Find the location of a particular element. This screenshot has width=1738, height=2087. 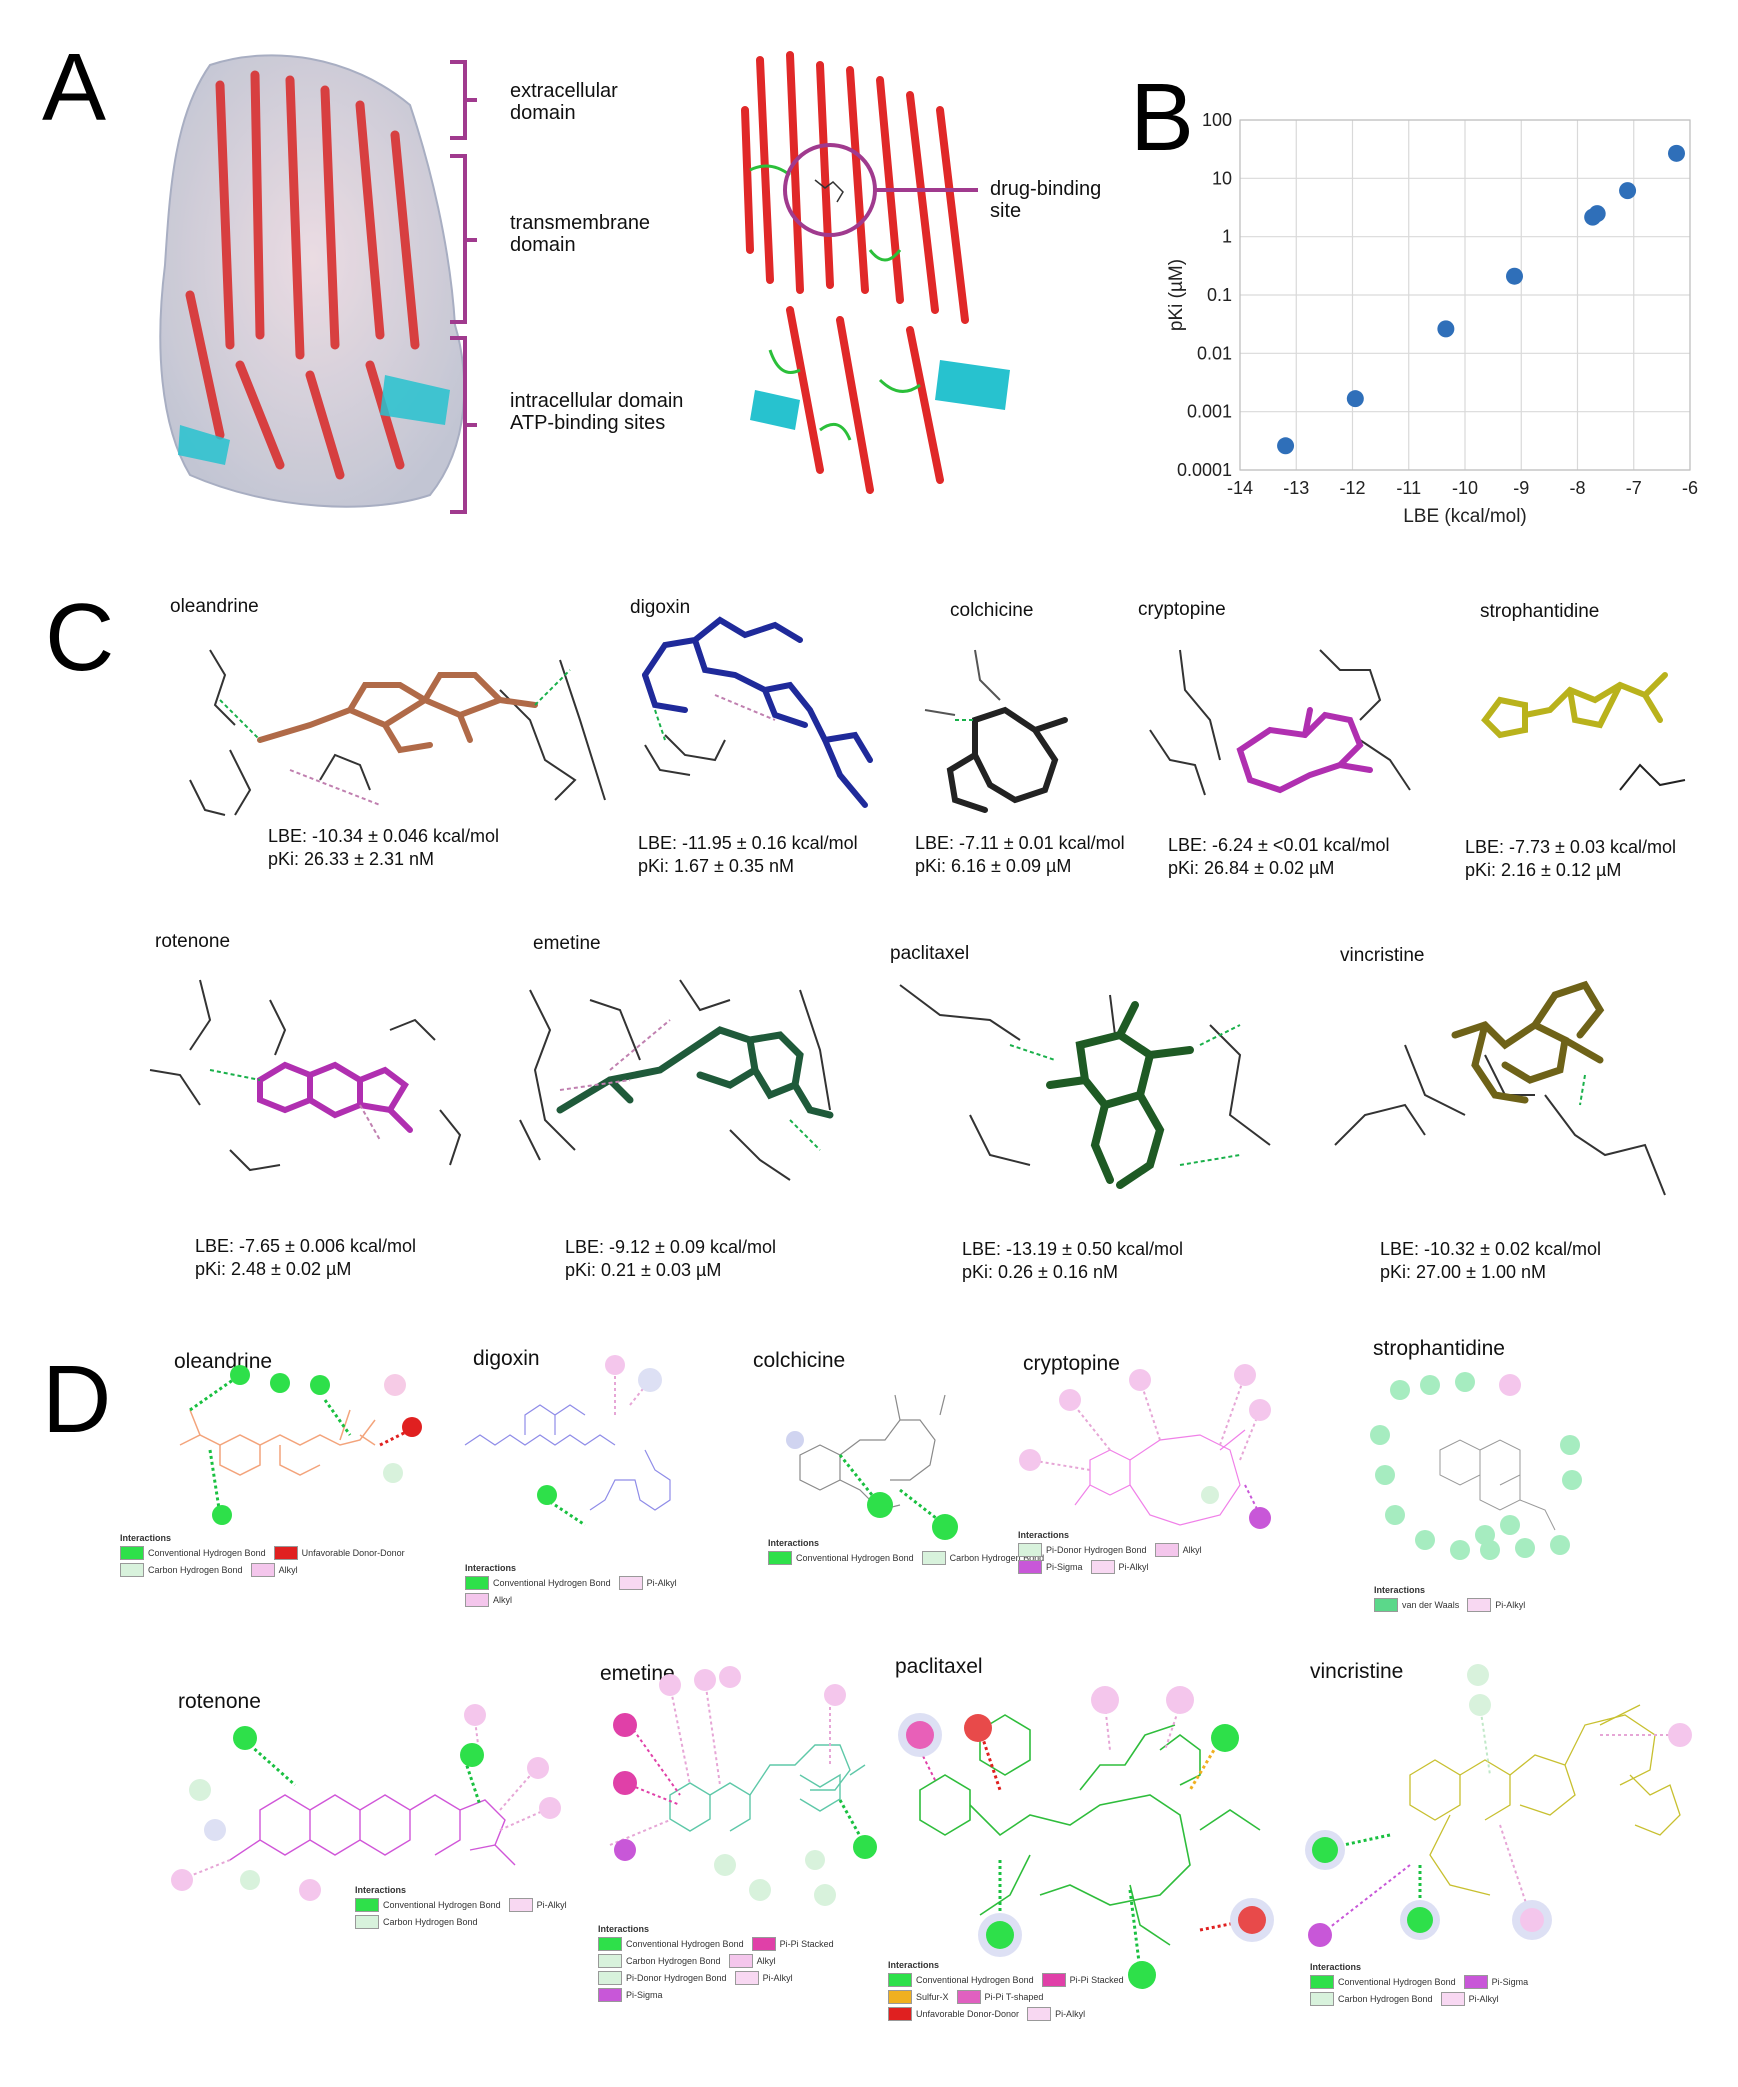

legend-label: Pi-Pi T-shaped is located at coordinates (1014, 1997).